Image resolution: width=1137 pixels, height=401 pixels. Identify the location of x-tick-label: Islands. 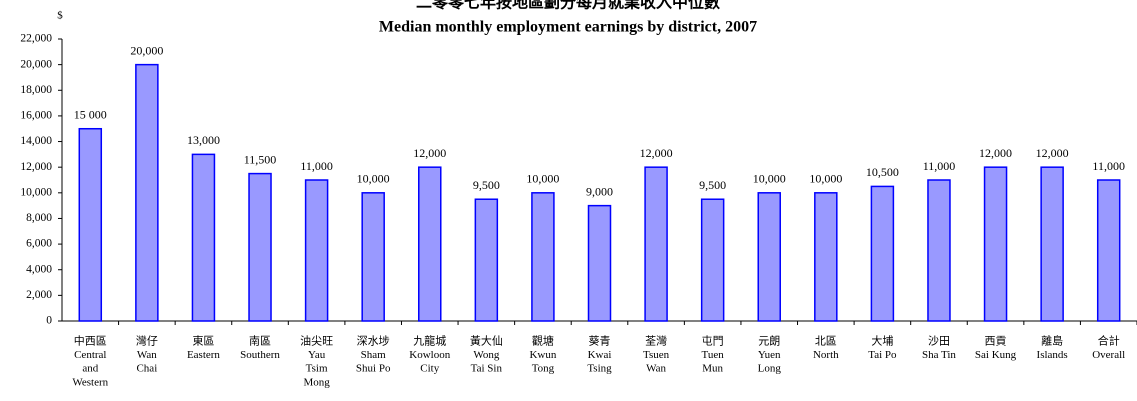
(1052, 355).